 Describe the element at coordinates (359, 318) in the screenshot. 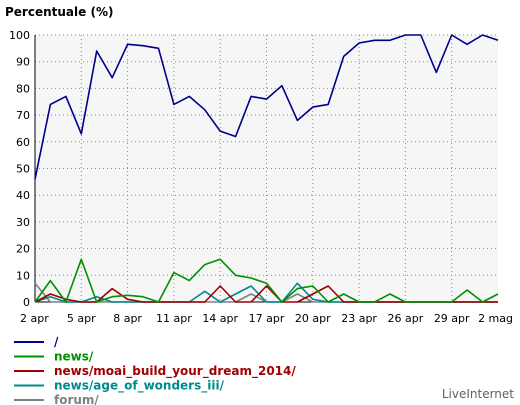

I see `x-tick-label: 23 apr` at that location.